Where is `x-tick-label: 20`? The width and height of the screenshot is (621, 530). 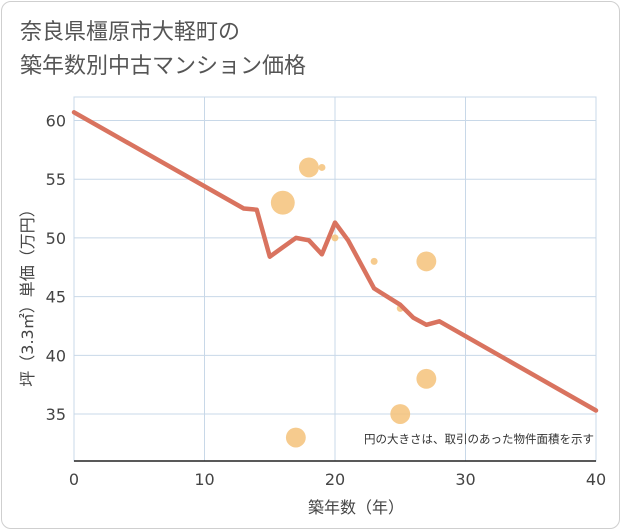
x-tick-label: 20 is located at coordinates (335, 479).